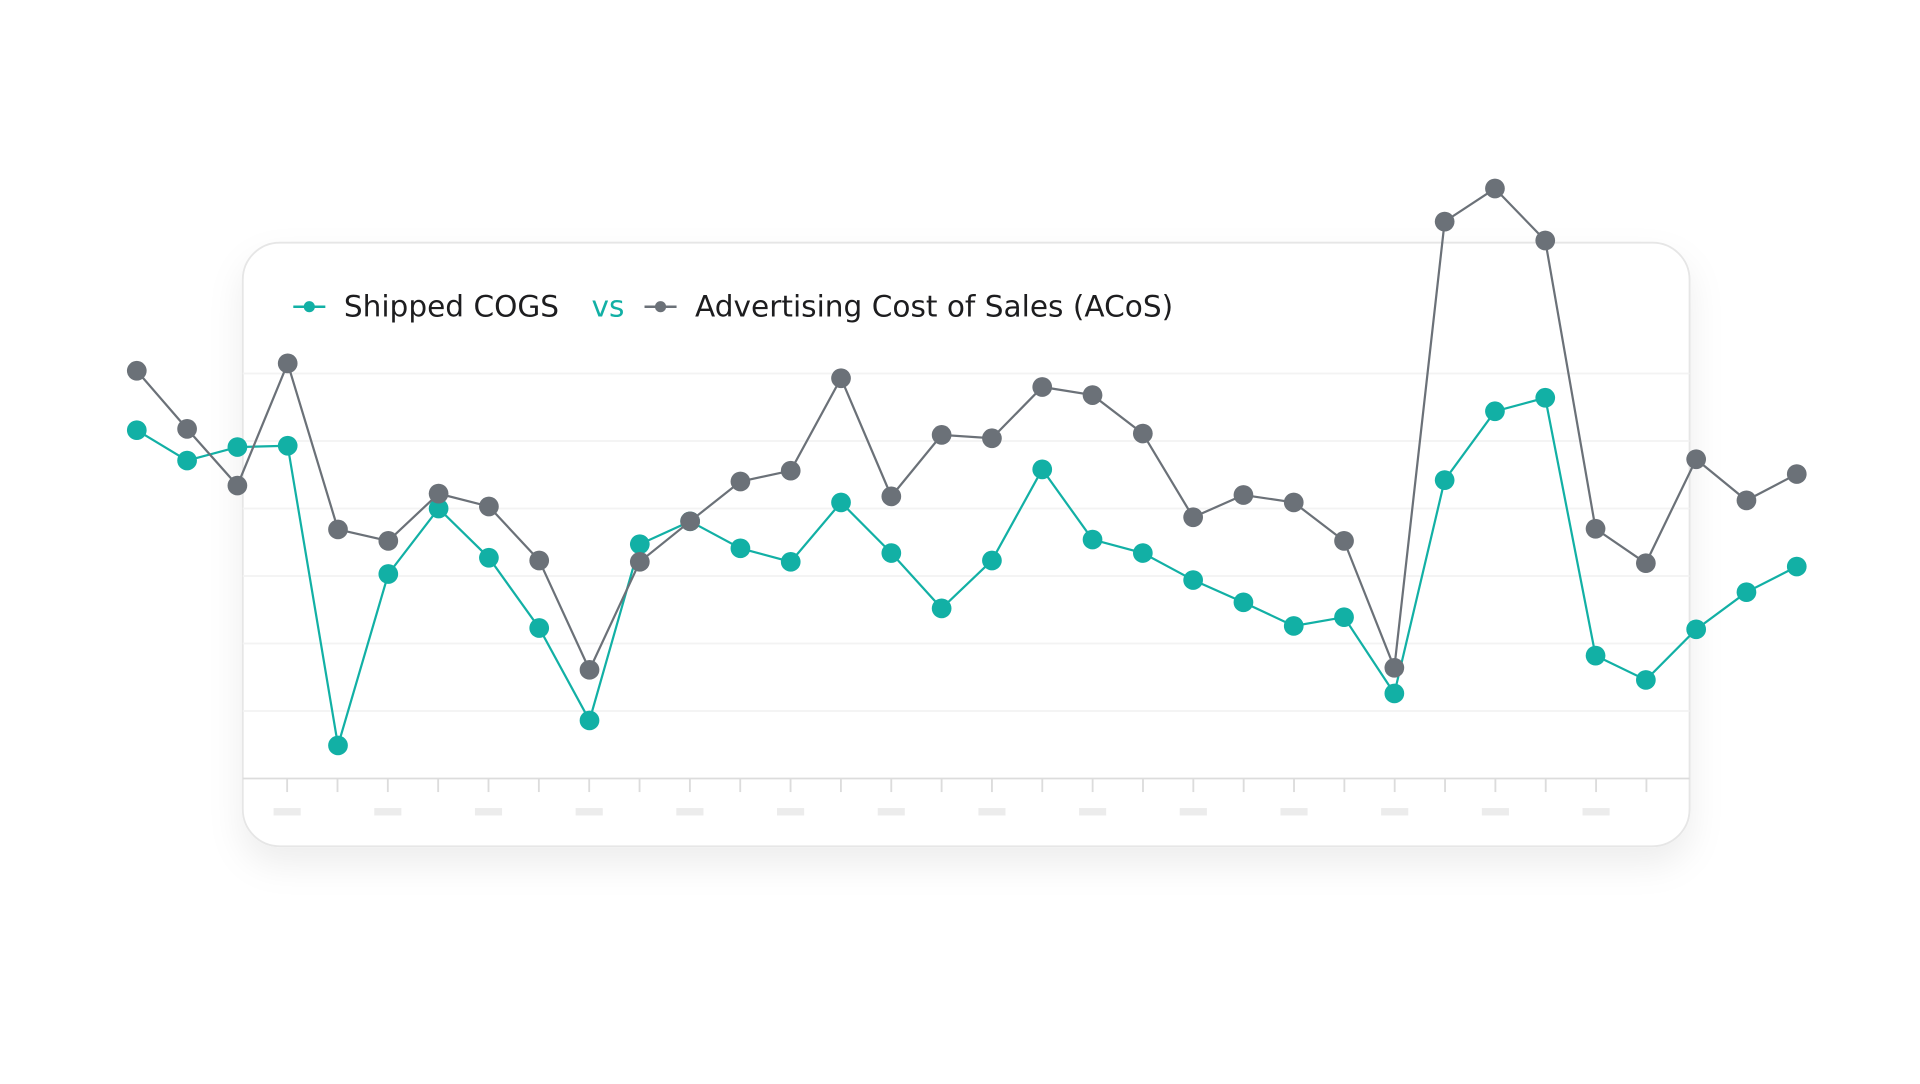 Image resolution: width=1920 pixels, height=1084 pixels. What do you see at coordinates (934, 306) in the screenshot?
I see `legend-label: Advertising Cost of Sales (ACoS)` at bounding box center [934, 306].